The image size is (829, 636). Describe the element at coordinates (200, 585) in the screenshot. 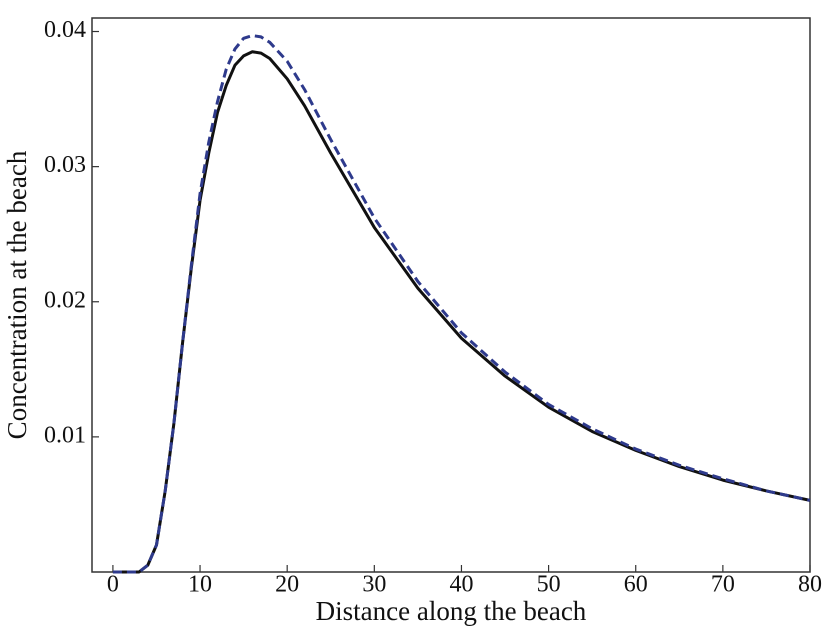

I see `x-tick-label: 10` at that location.